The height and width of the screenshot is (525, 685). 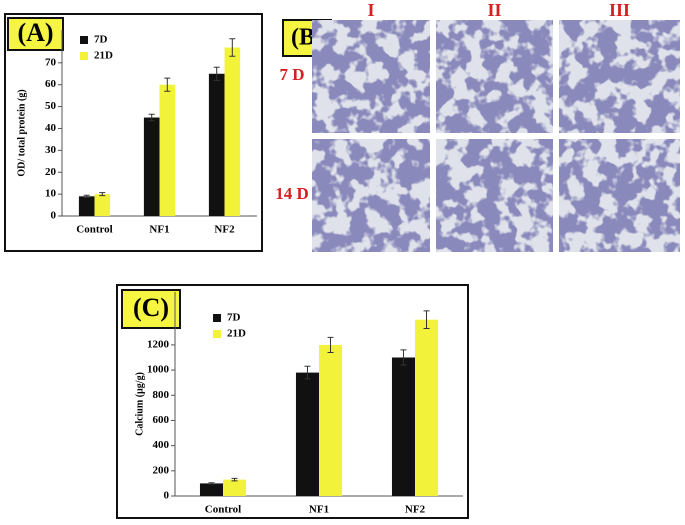 I want to click on y-tick-label: 40, so click(x=51, y=128).